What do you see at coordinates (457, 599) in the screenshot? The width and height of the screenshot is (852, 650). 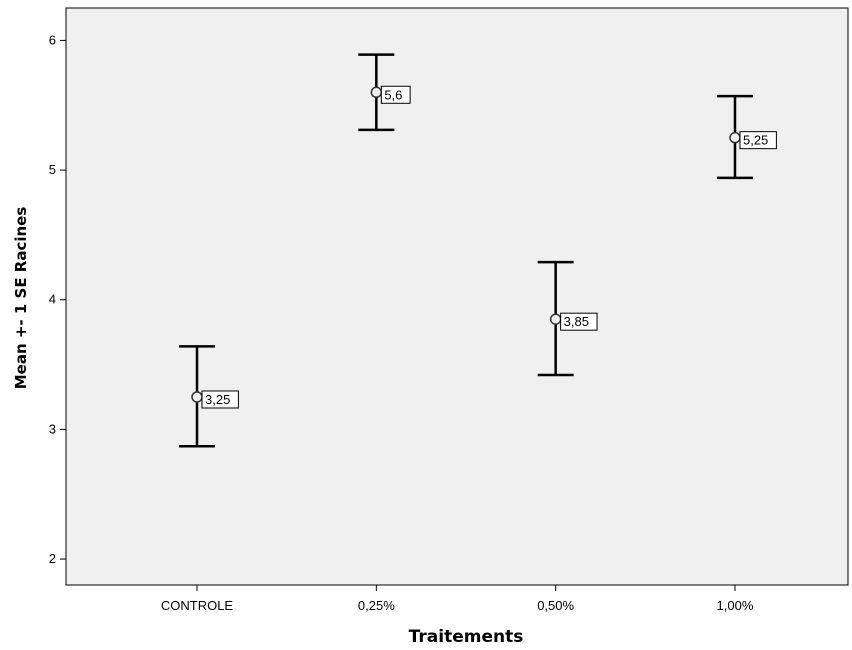 I see `x-axis: CONTROLE 0,25% 0,50% 1,00%` at bounding box center [457, 599].